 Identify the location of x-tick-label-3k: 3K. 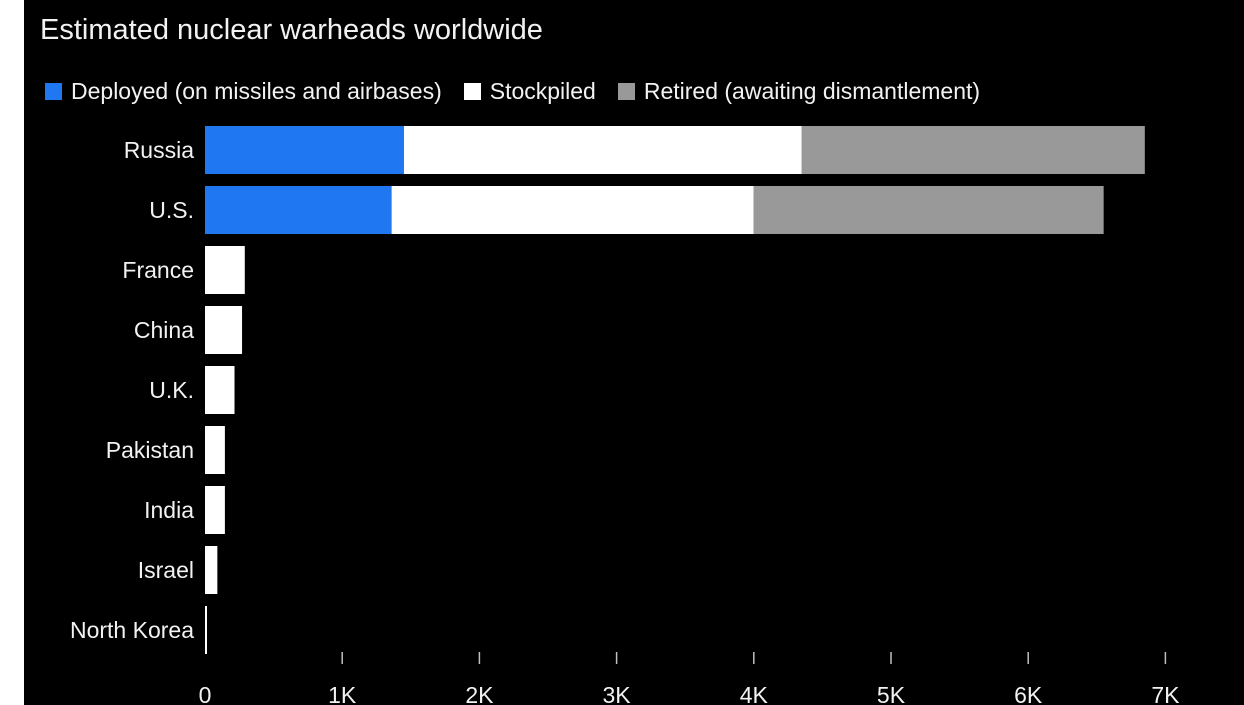
(617, 693).